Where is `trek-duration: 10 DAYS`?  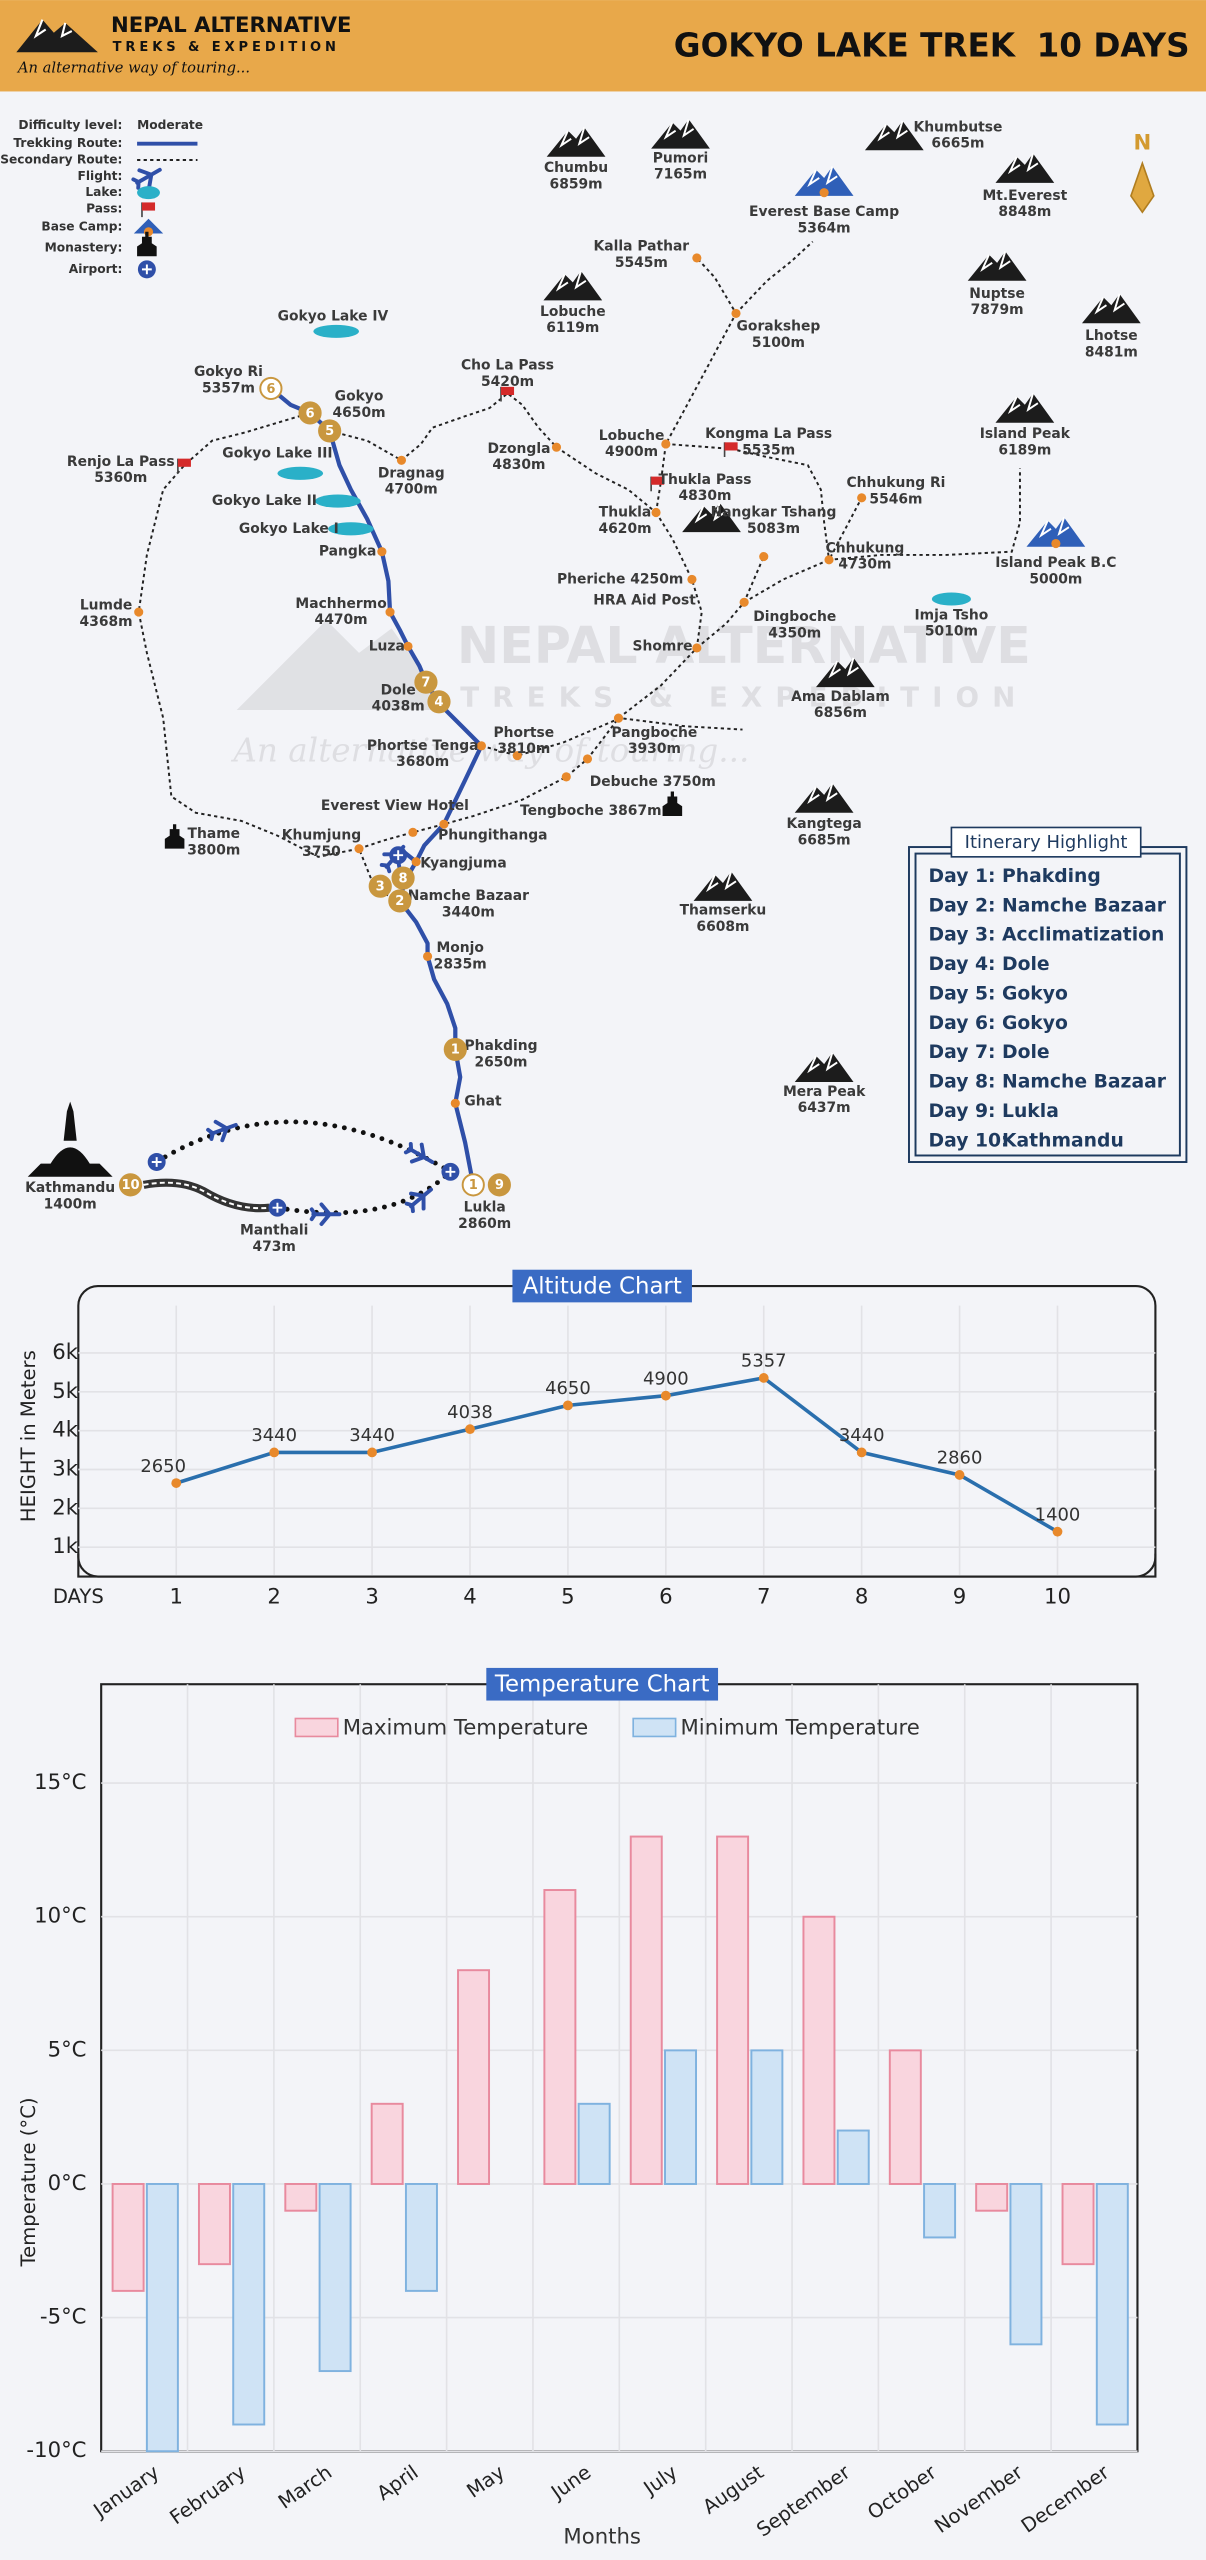 trek-duration: 10 DAYS is located at coordinates (1113, 45).